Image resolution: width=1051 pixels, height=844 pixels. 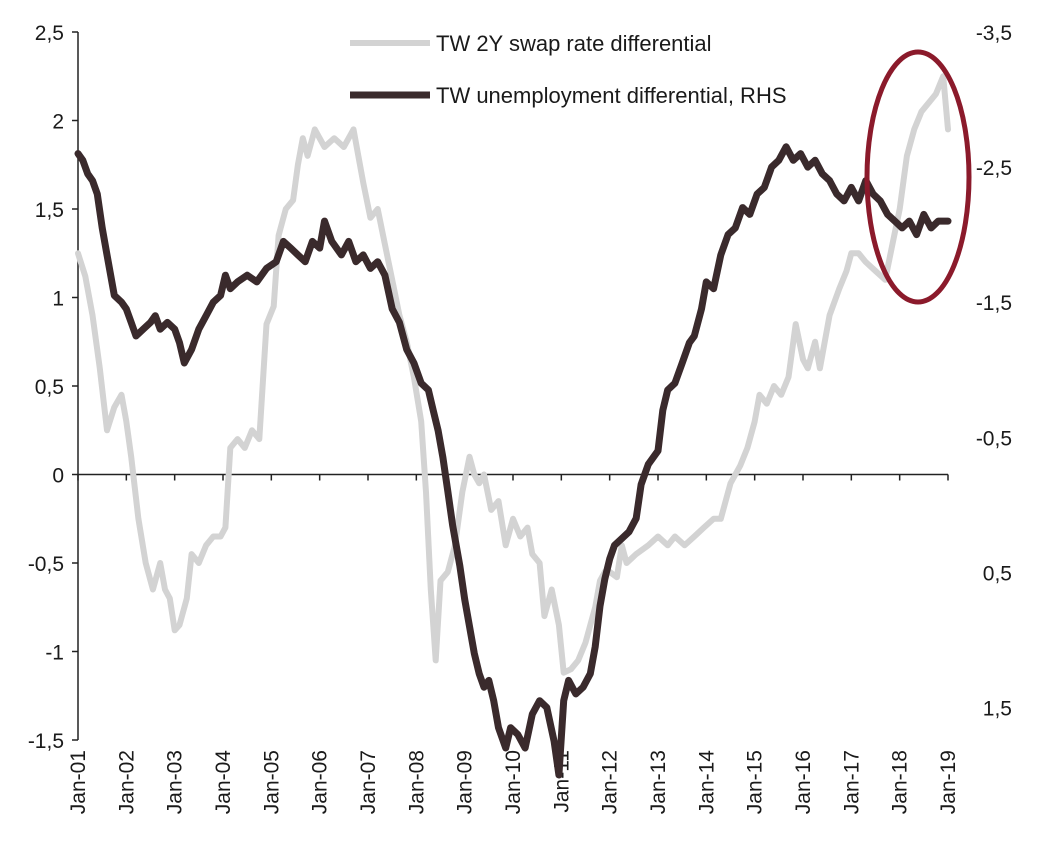 I want to click on x-tick-label: Jan-10, so click(x=513, y=782).